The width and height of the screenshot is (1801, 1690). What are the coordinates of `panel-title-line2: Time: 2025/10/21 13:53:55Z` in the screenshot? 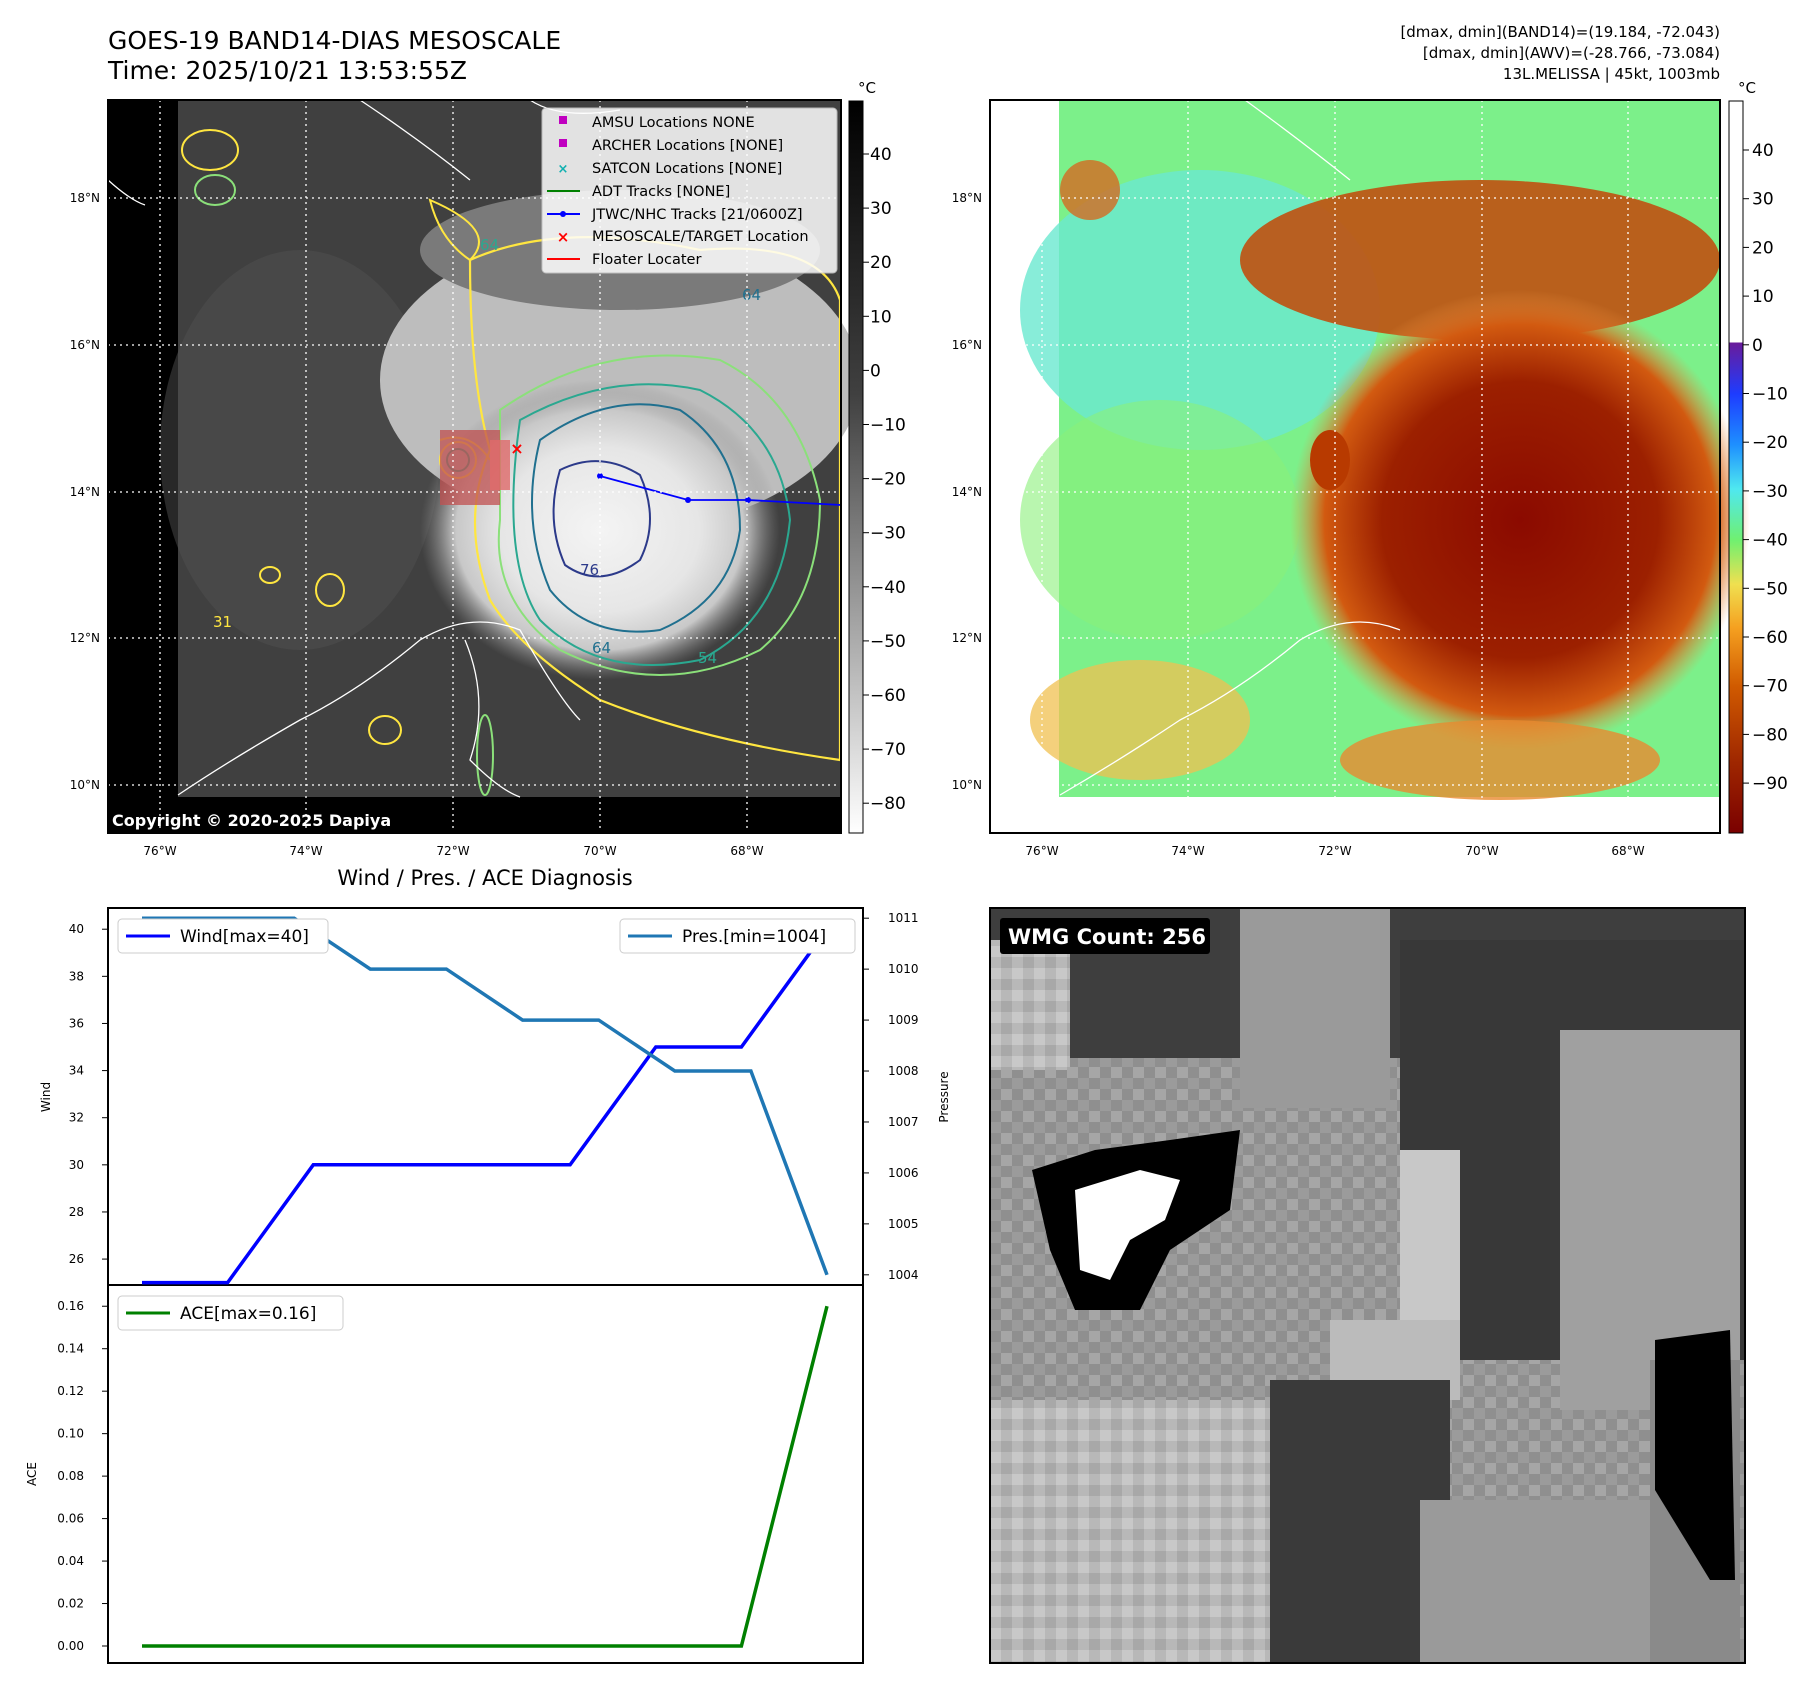 It's located at (287, 70).